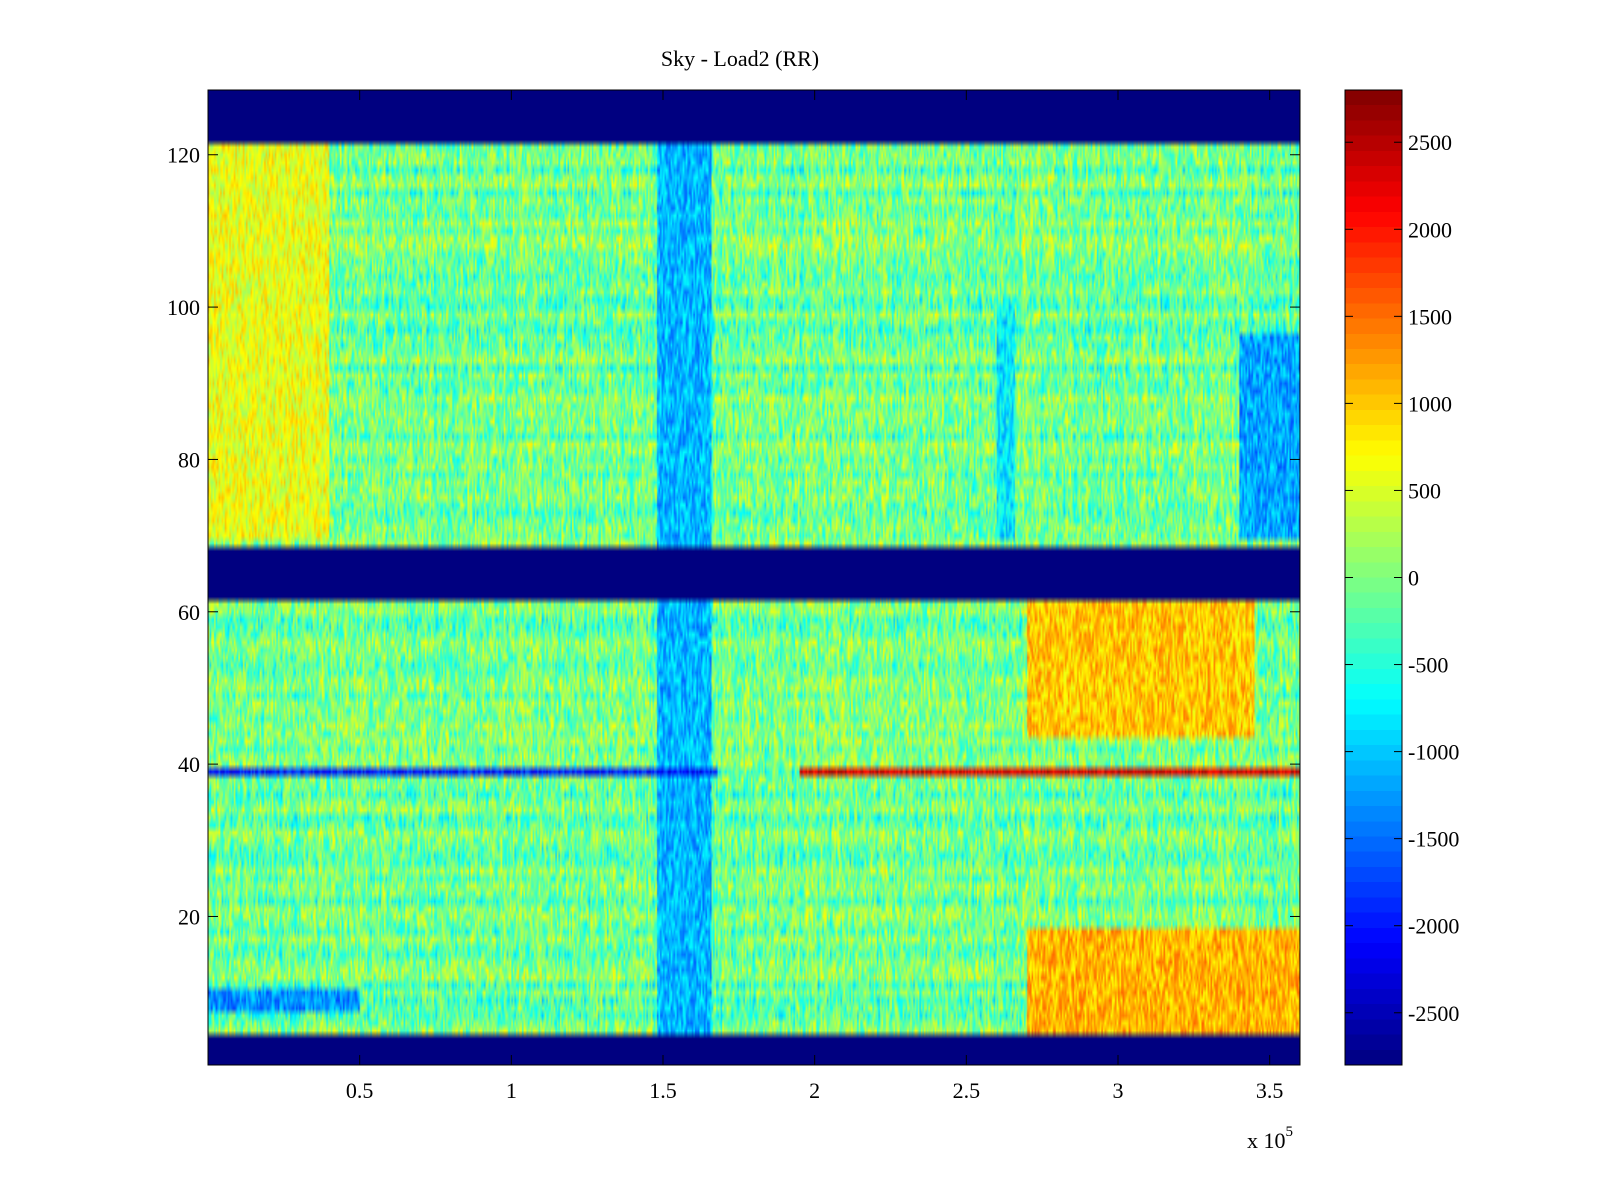 The width and height of the screenshot is (1600, 1200). What do you see at coordinates (183, 155) in the screenshot?
I see `y-tick-label: 120` at bounding box center [183, 155].